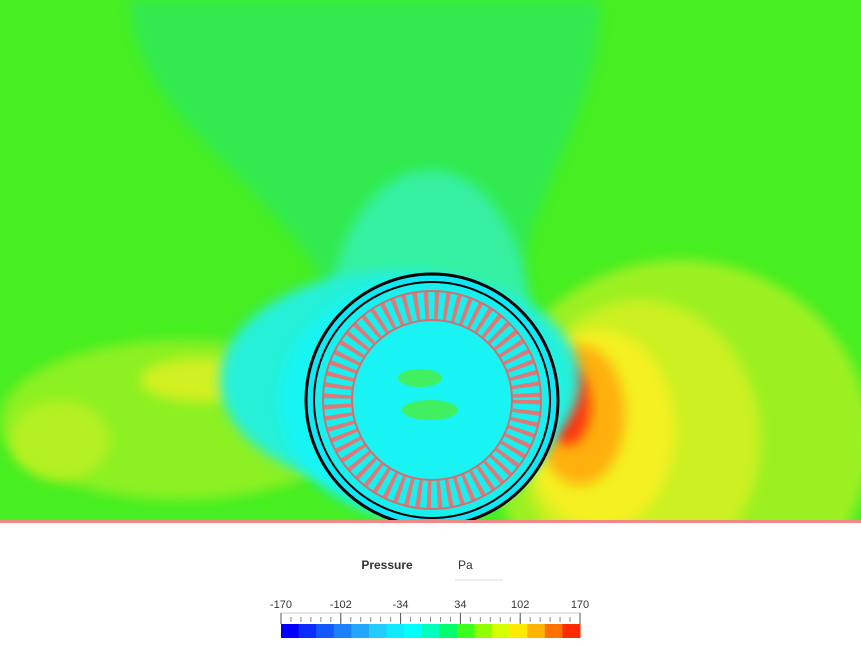 The width and height of the screenshot is (861, 646). I want to click on legend-unit: Pa, so click(465, 565).